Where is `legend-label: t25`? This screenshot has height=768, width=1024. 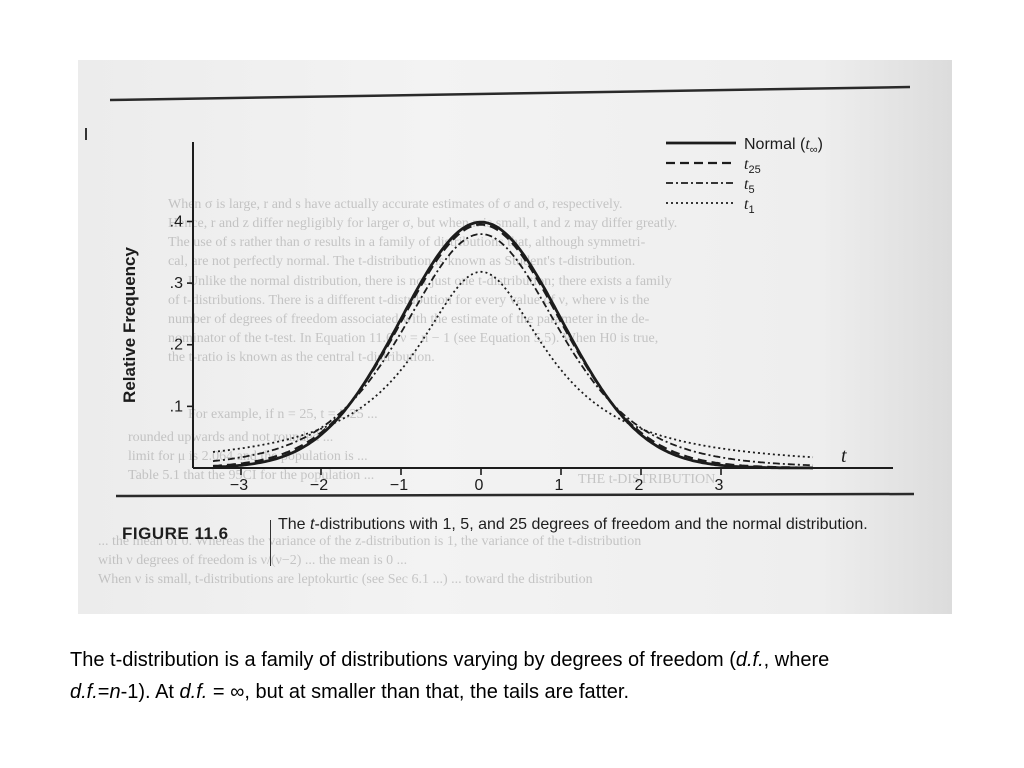
legend-label: t25 is located at coordinates (752, 166).